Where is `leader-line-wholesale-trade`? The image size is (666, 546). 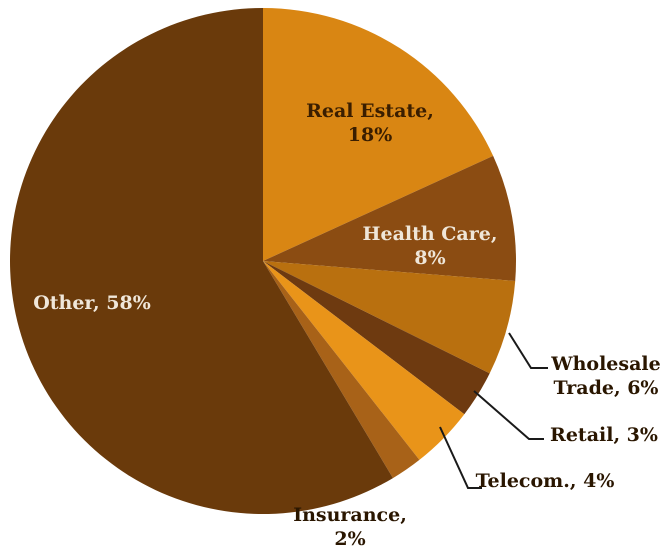
leader-line-wholesale-trade is located at coordinates (528, 350).